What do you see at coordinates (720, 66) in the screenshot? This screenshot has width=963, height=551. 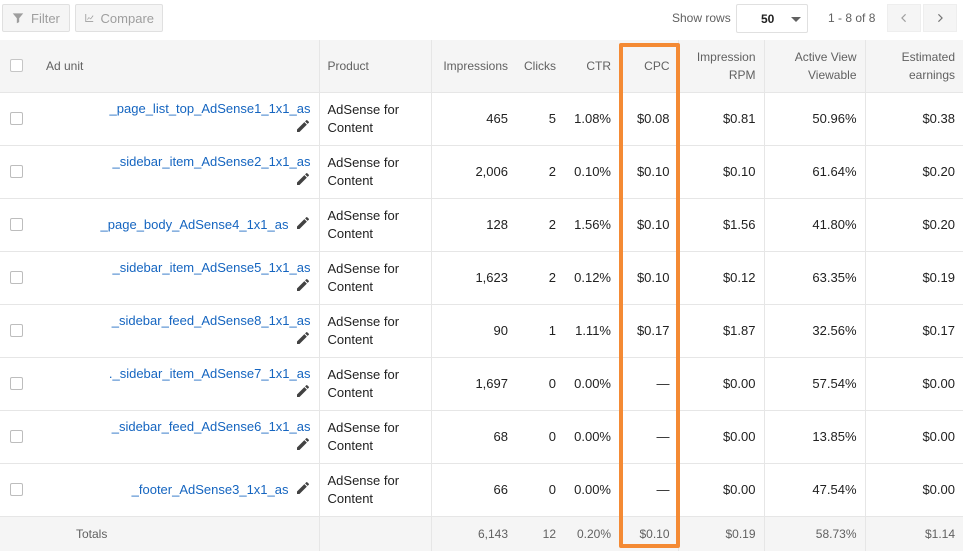 I see `header-impression-rpm: Impression RPM` at bounding box center [720, 66].